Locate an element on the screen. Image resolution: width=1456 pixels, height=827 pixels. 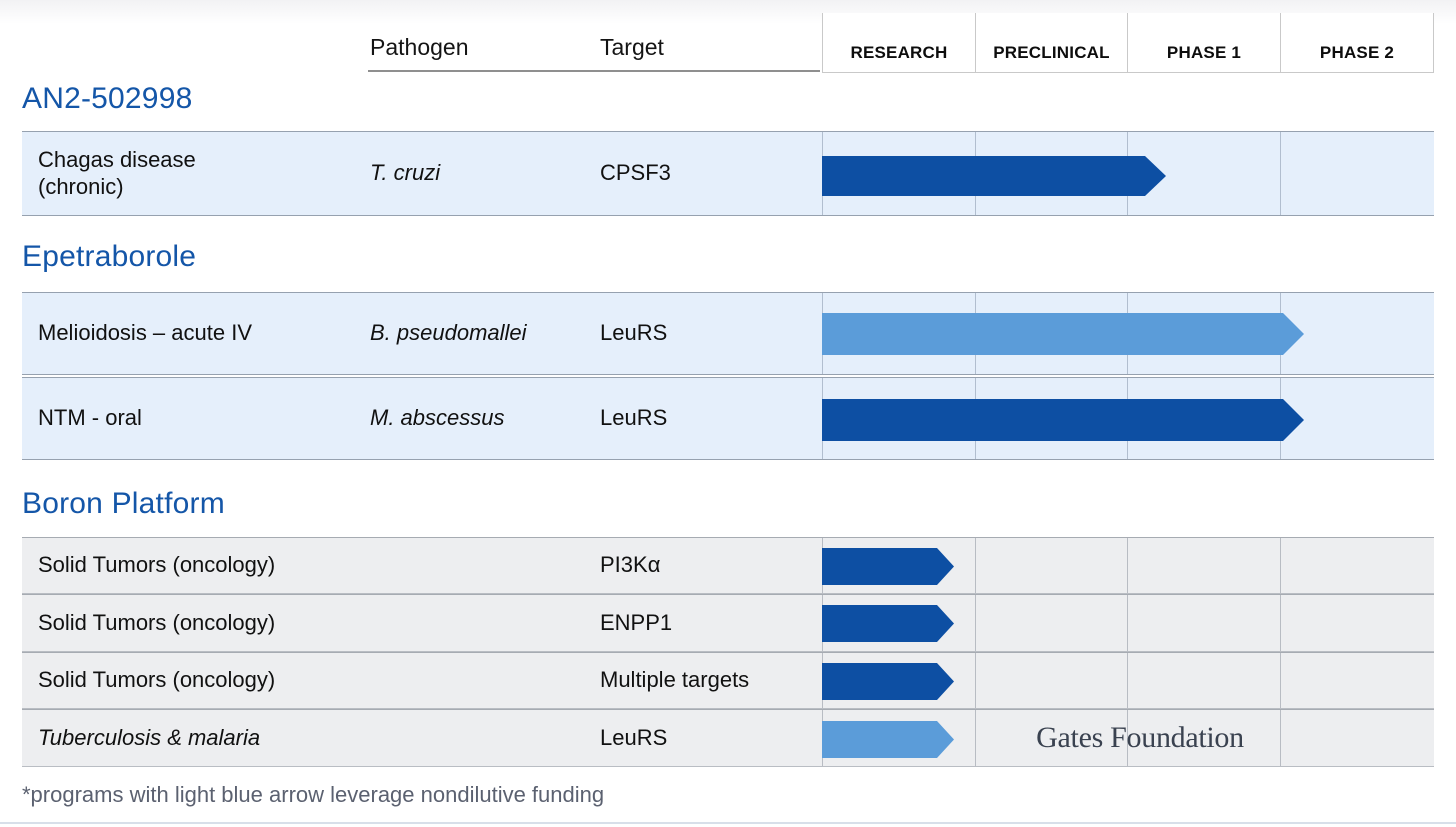
target-name: PI3Kα is located at coordinates (630, 565).